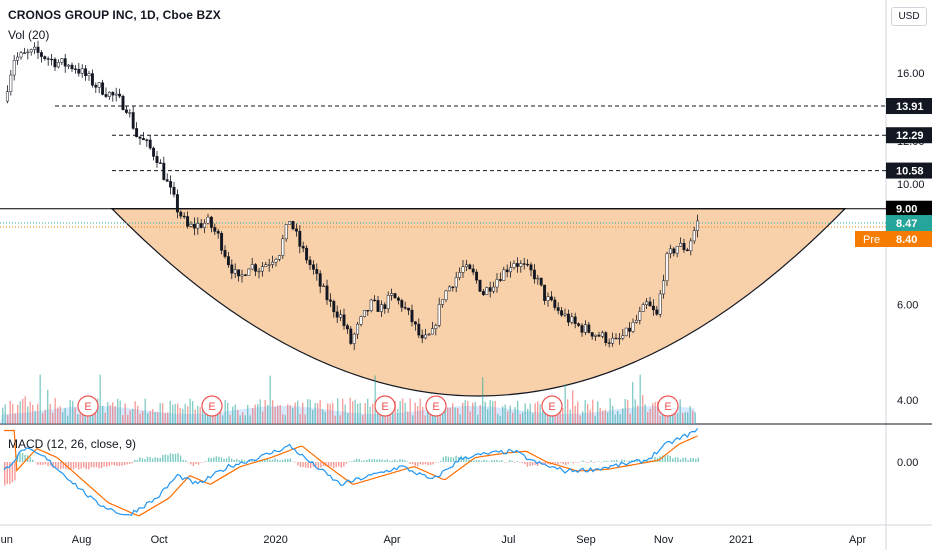 Image resolution: width=932 pixels, height=550 pixels. I want to click on price-tick-label: 10.00, so click(911, 185).